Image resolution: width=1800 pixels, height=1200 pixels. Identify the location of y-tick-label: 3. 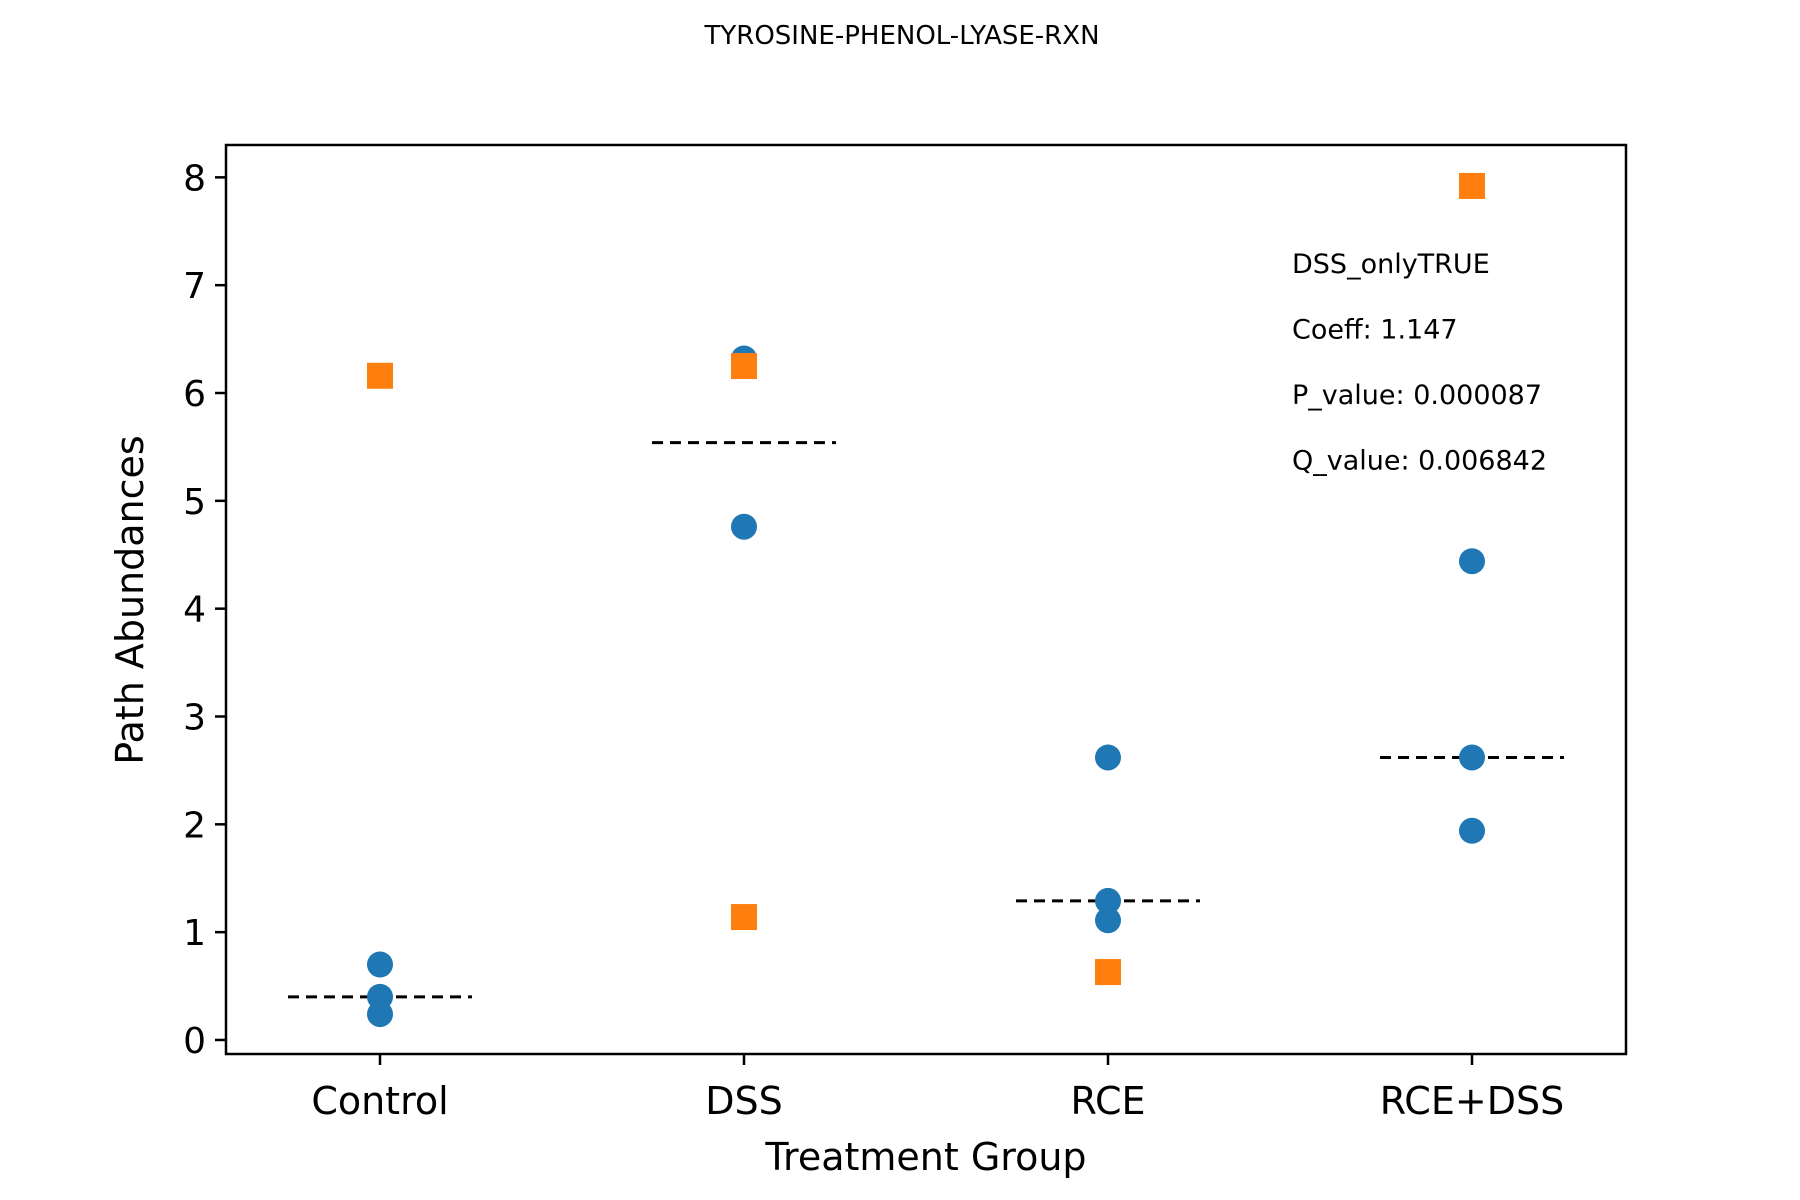
(194, 717).